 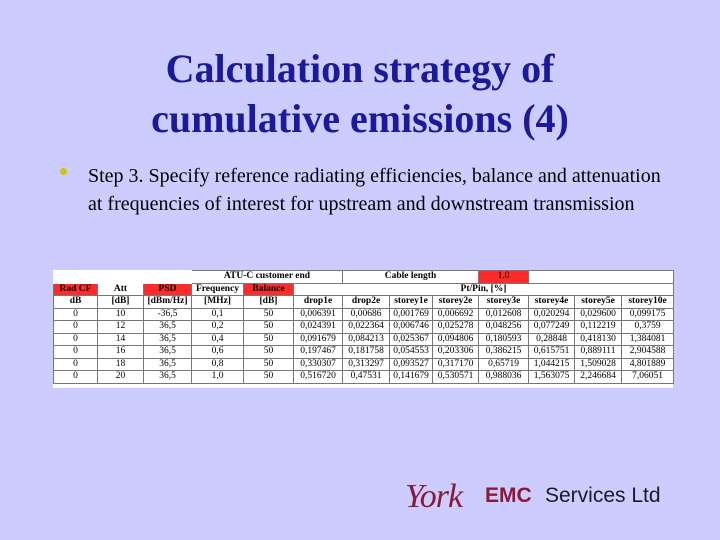 What do you see at coordinates (167, 302) in the screenshot?
I see `unit-psd: [dBm/Hz]` at bounding box center [167, 302].